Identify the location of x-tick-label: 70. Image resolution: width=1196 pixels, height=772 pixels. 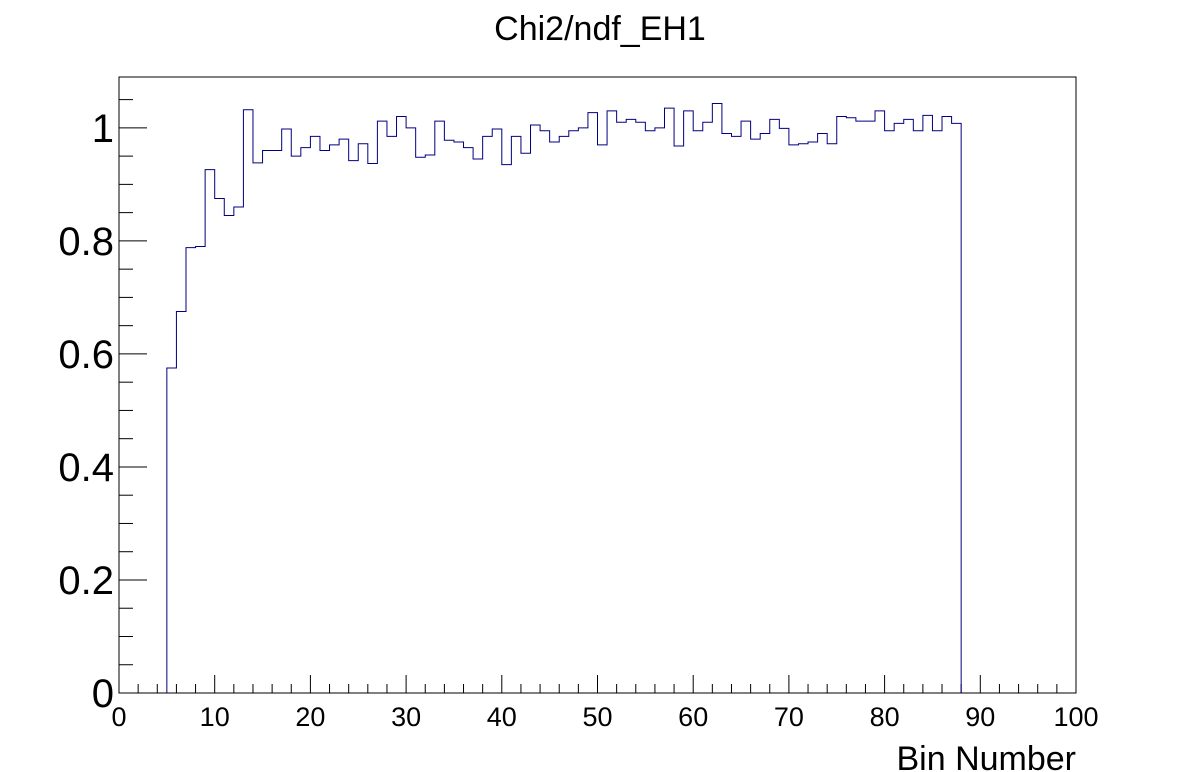
(789, 717).